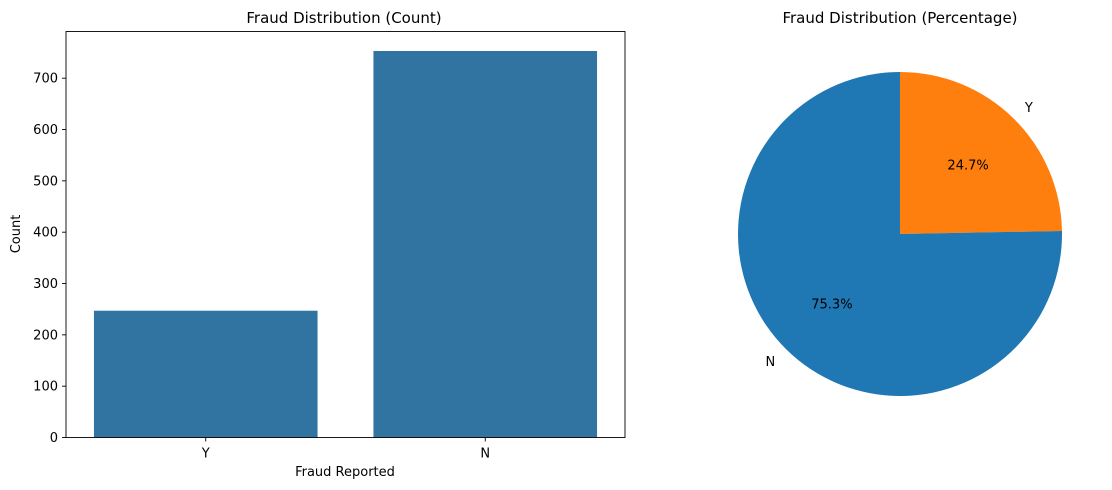 This screenshot has height=490, width=1112. What do you see at coordinates (831, 304) in the screenshot?
I see `pie-pct-label-N: 75.3%` at bounding box center [831, 304].